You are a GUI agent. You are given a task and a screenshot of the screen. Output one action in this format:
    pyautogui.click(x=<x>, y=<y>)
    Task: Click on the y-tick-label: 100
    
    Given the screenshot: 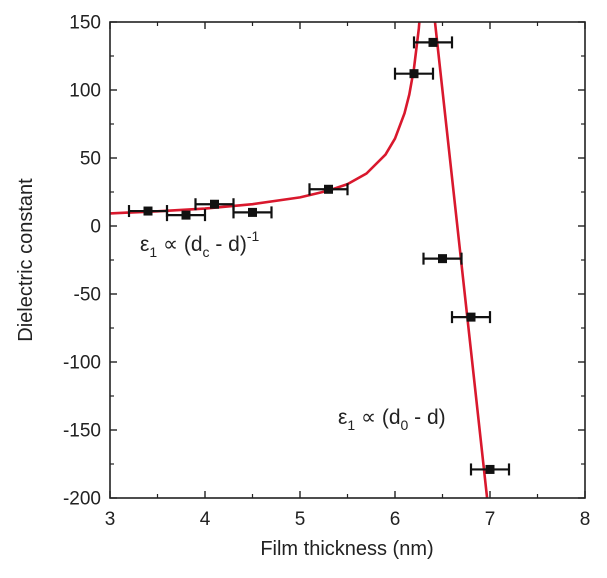 What is the action you would take?
    pyautogui.click(x=85, y=91)
    